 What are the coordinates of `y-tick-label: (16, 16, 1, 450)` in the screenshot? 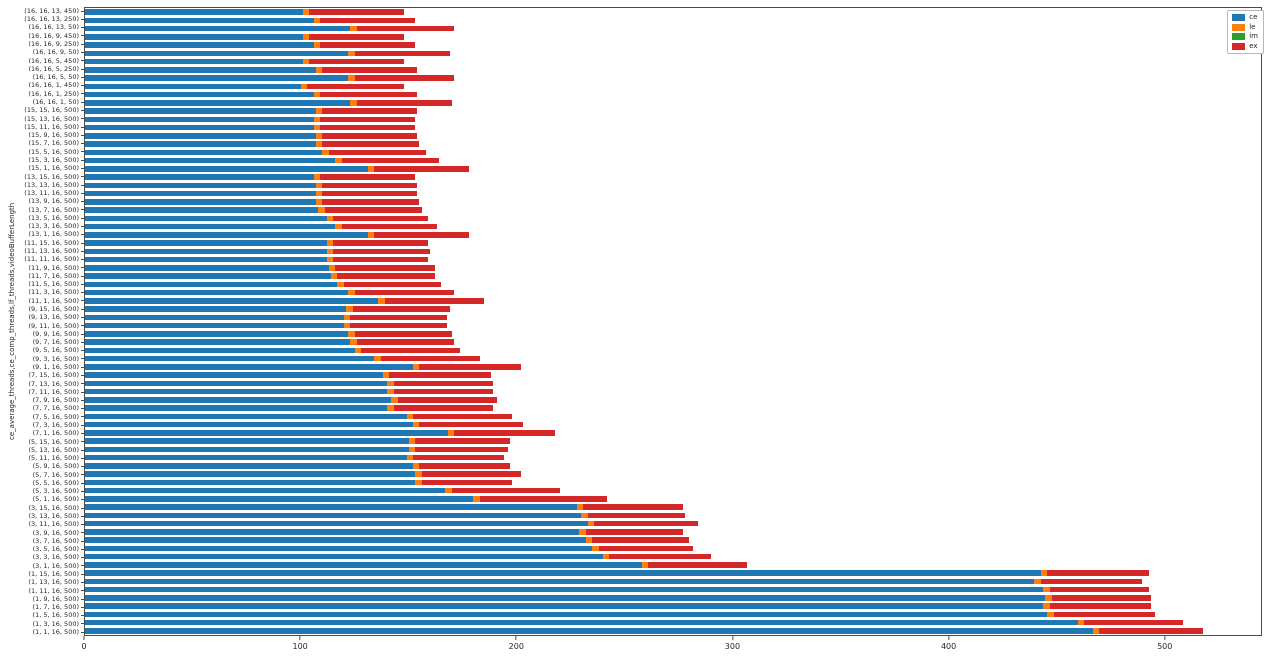 It's located at (42, 86).